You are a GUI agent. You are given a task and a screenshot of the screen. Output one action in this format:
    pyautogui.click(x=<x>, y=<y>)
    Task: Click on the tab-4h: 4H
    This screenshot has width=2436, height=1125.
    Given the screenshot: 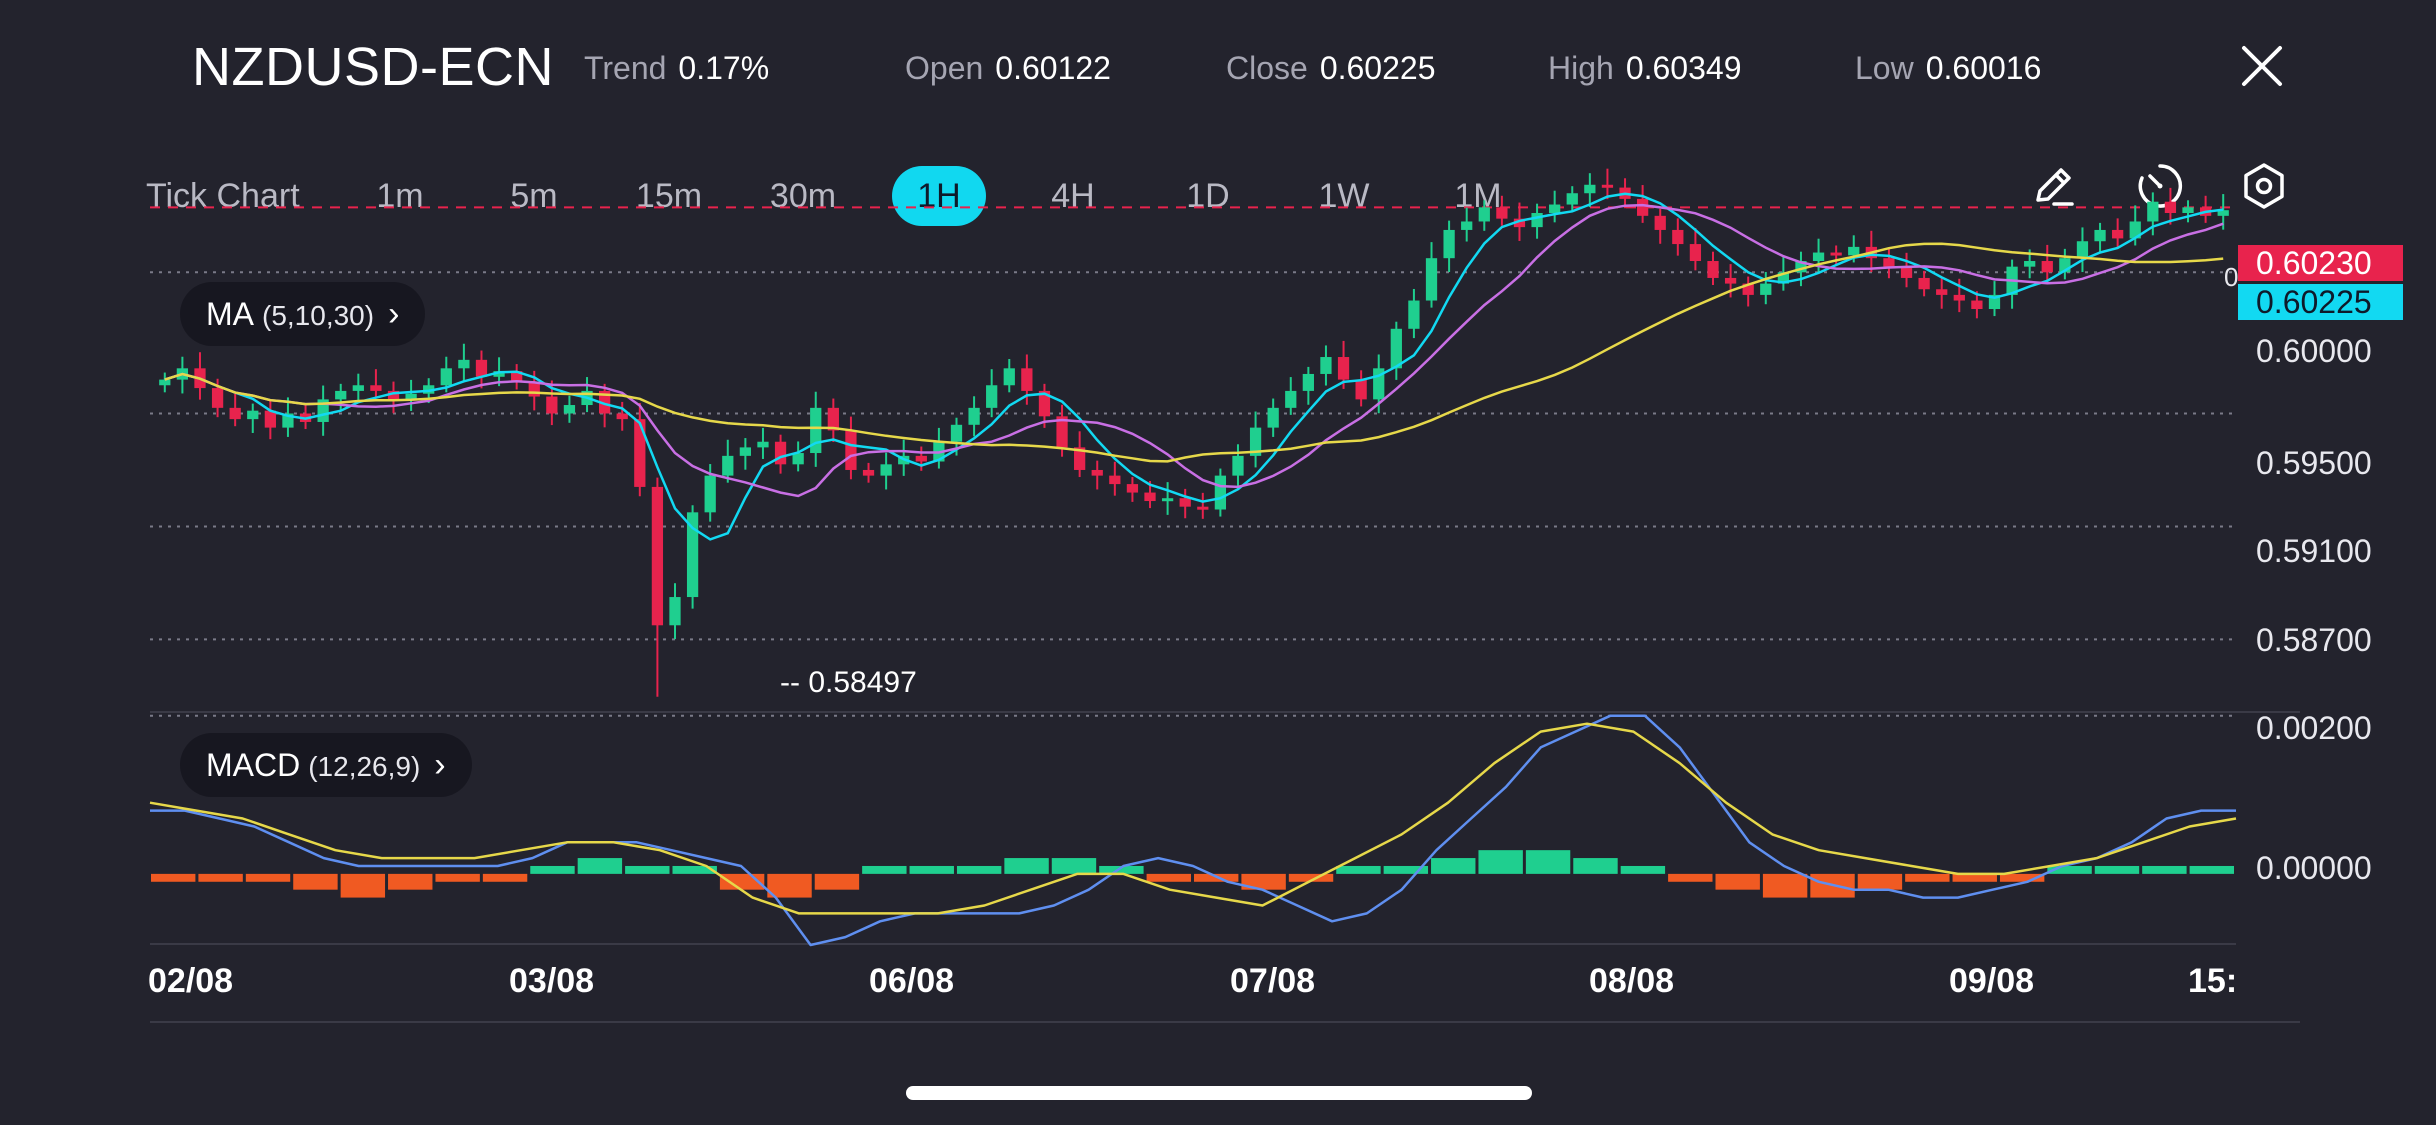 What is the action you would take?
    pyautogui.click(x=1073, y=196)
    